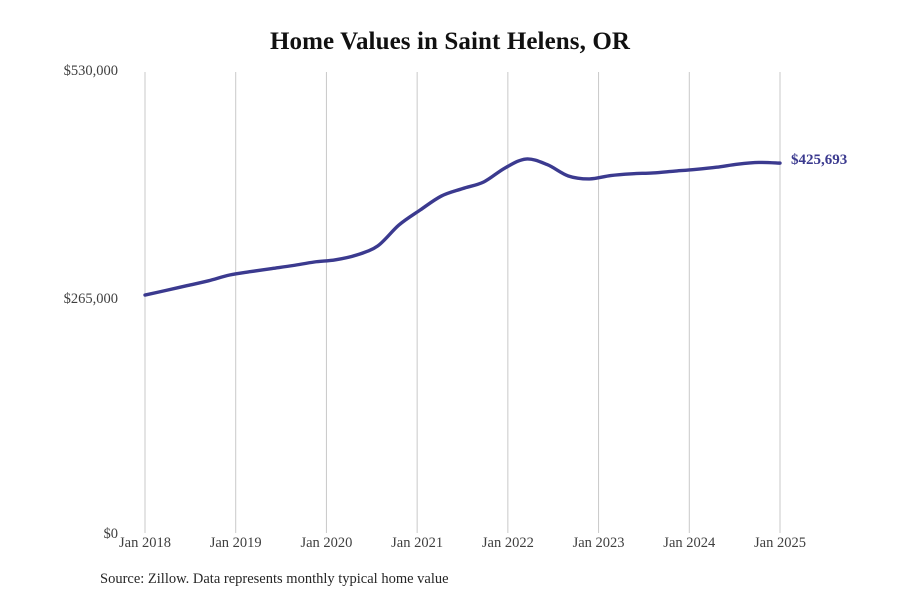 The height and width of the screenshot is (600, 900). Describe the element at coordinates (689, 543) in the screenshot. I see `x-axis-tick-label: Jan 2024` at that location.